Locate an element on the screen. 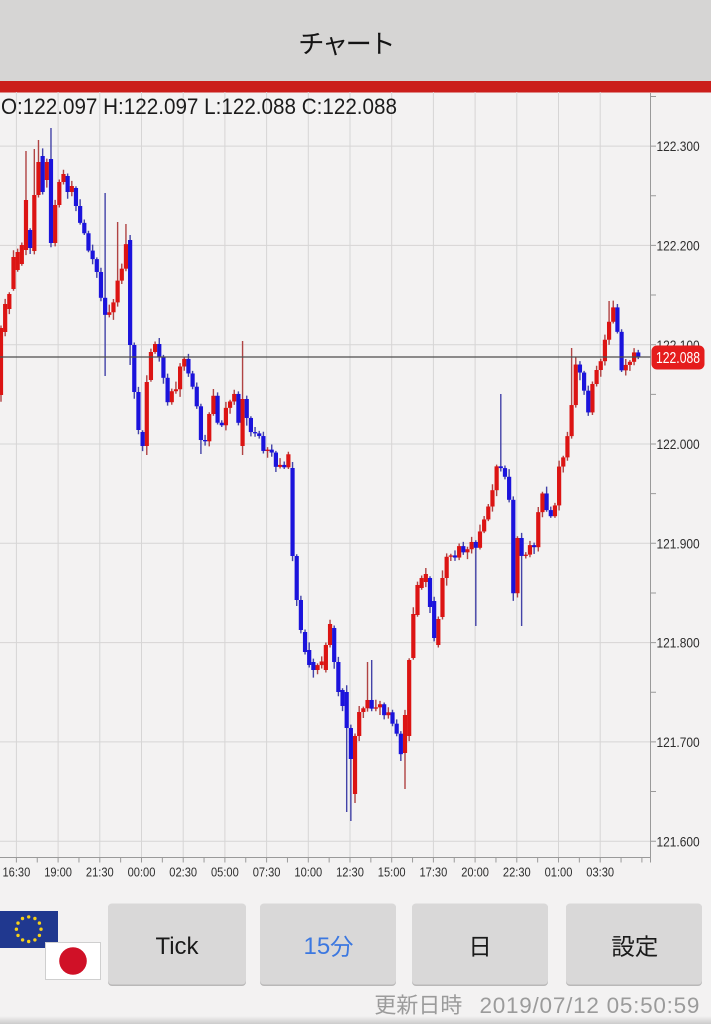 The width and height of the screenshot is (711, 1024). svg-text: 17:30 is located at coordinates (434, 872).